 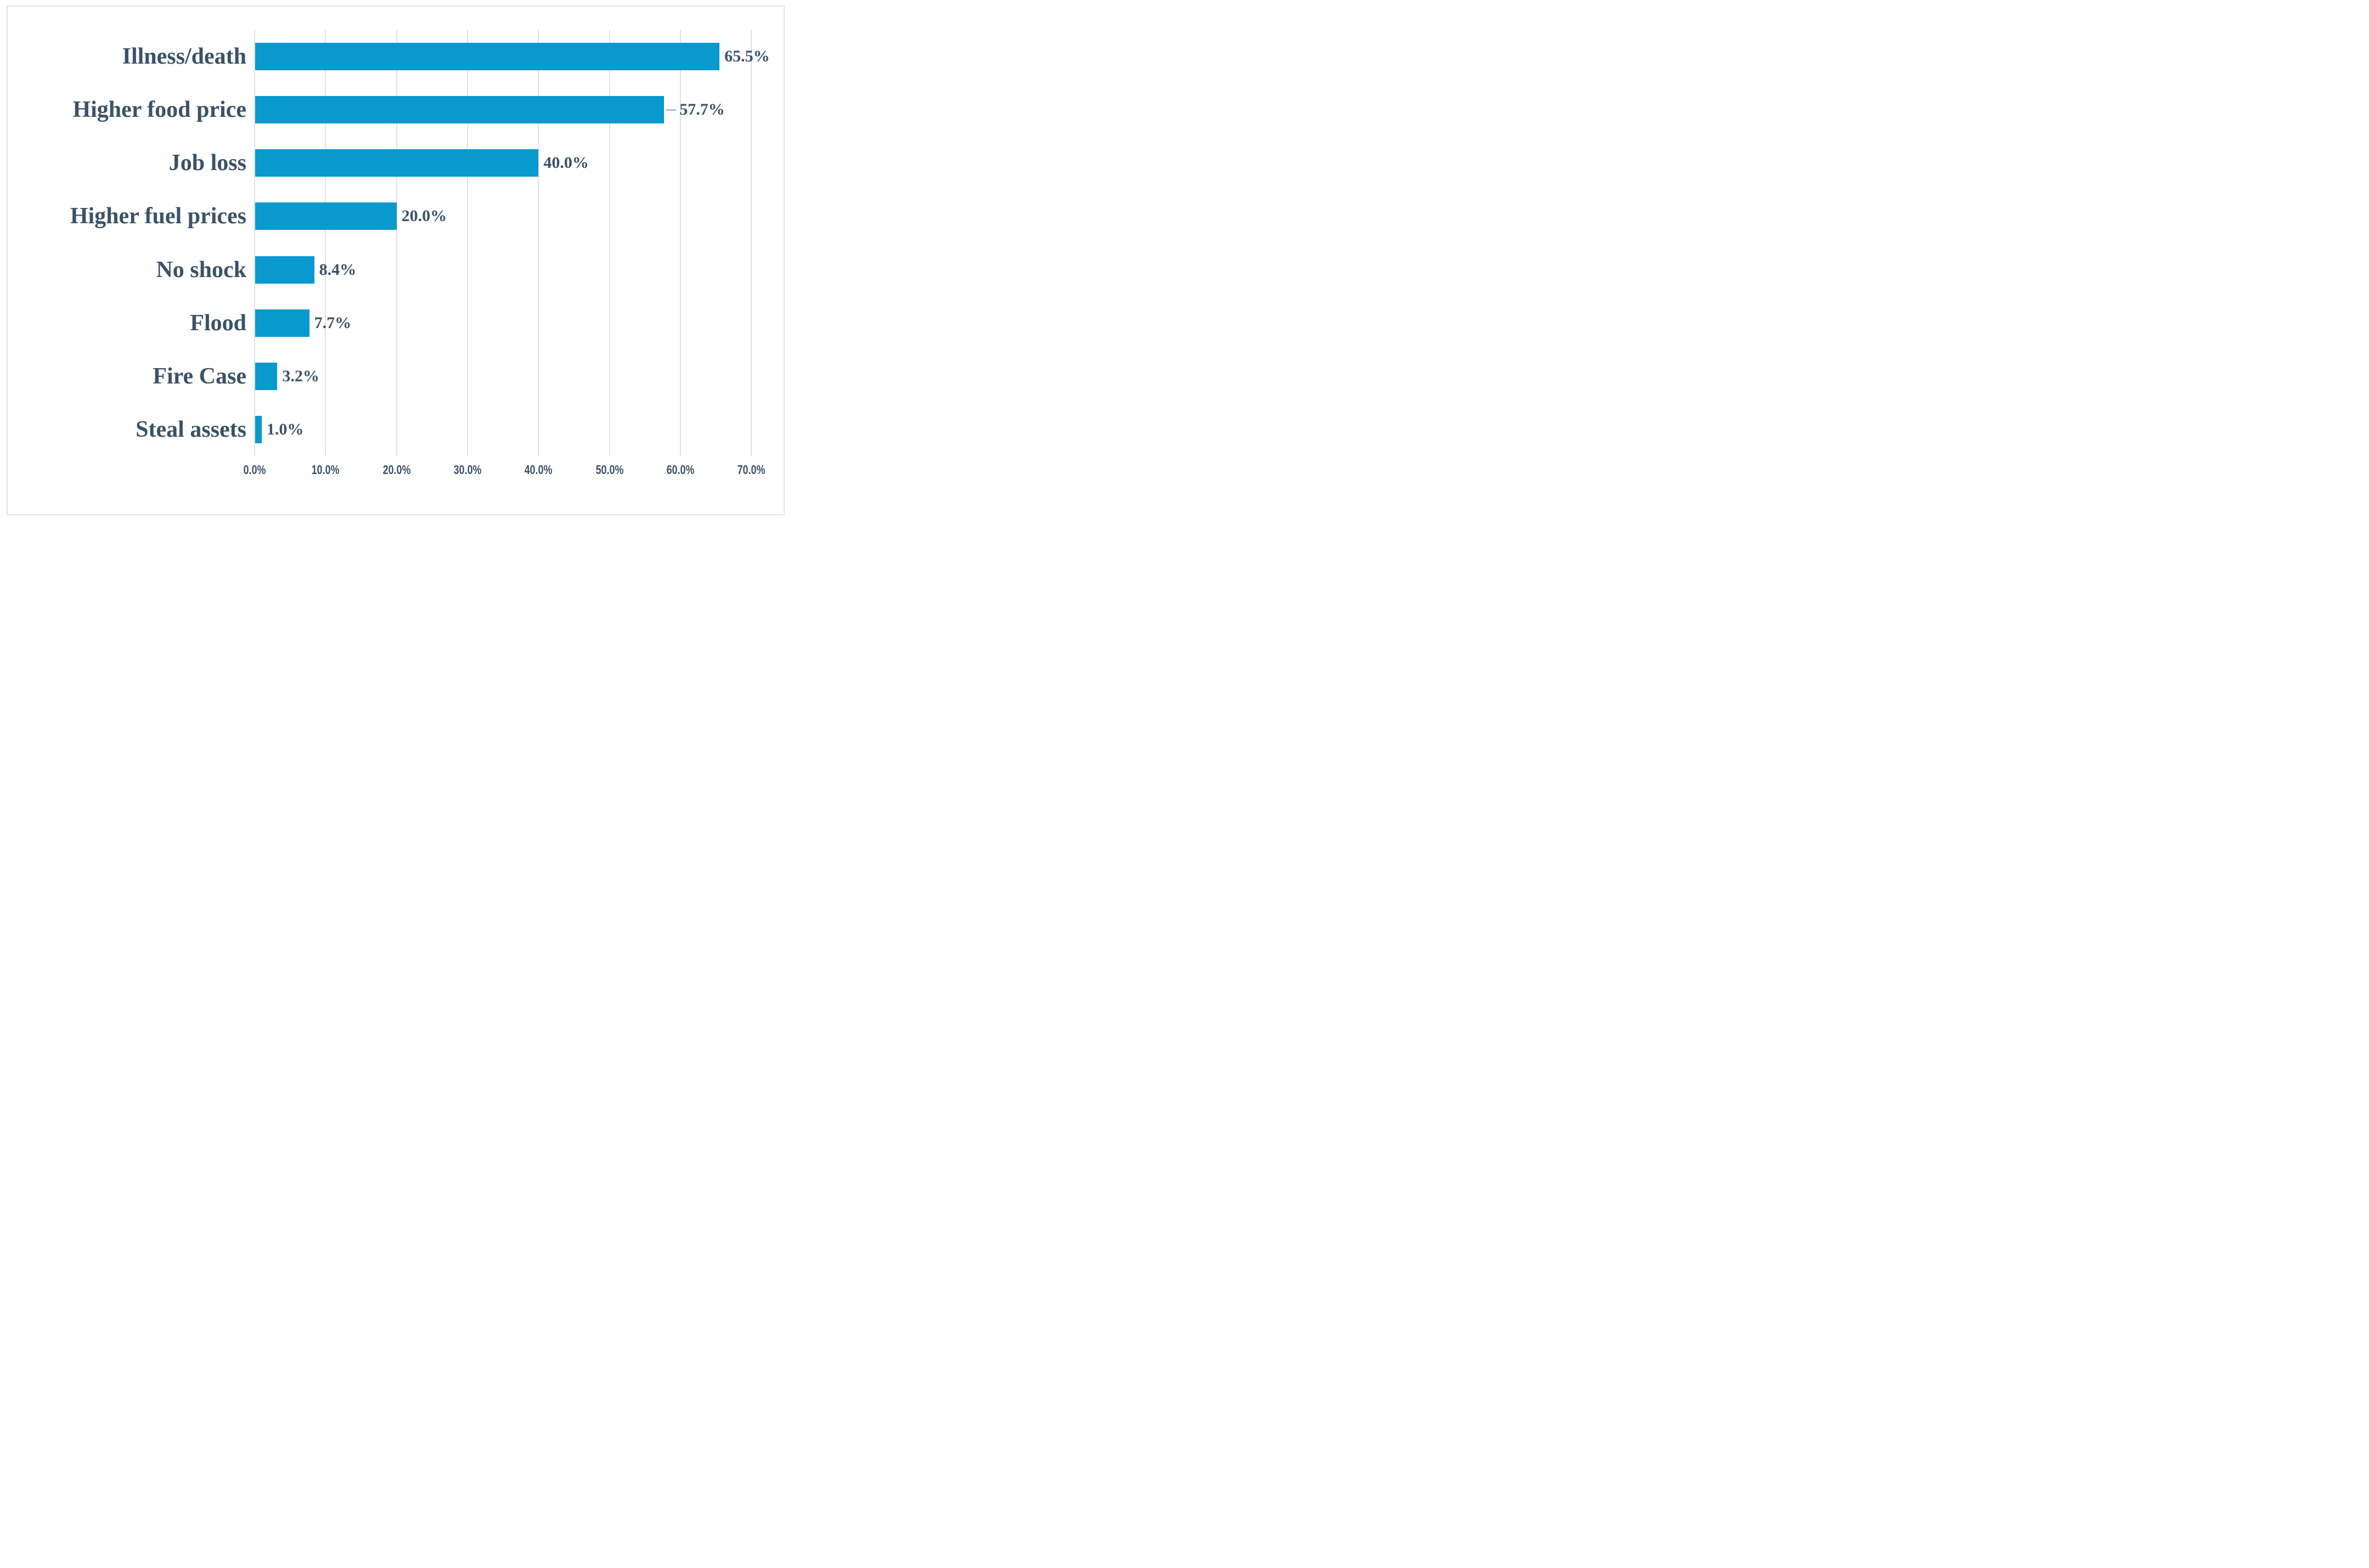 What do you see at coordinates (680, 243) in the screenshot?
I see `gridline-60pct` at bounding box center [680, 243].